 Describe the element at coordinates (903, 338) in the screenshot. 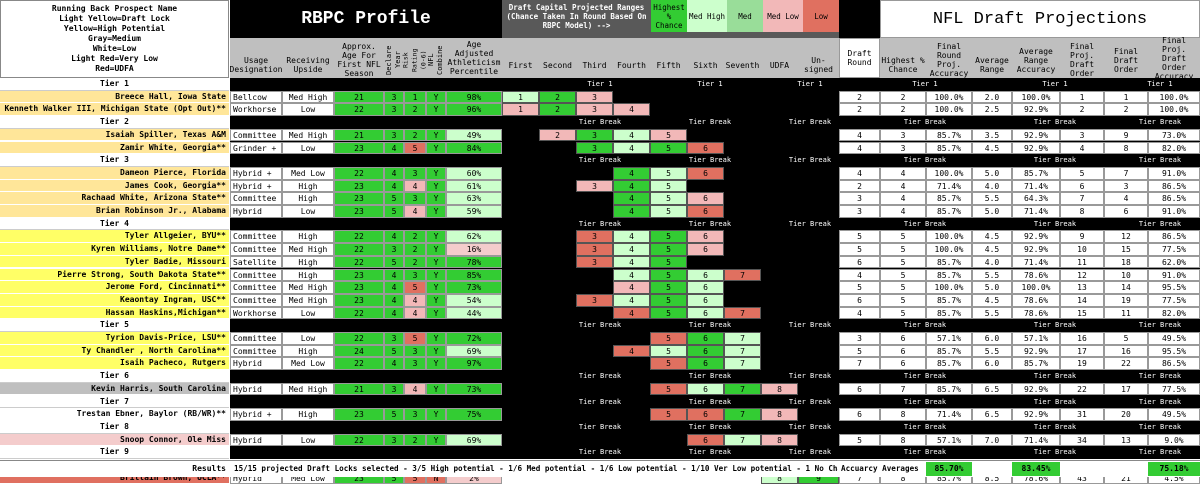

I see `proj-hp-cell: 6` at that location.